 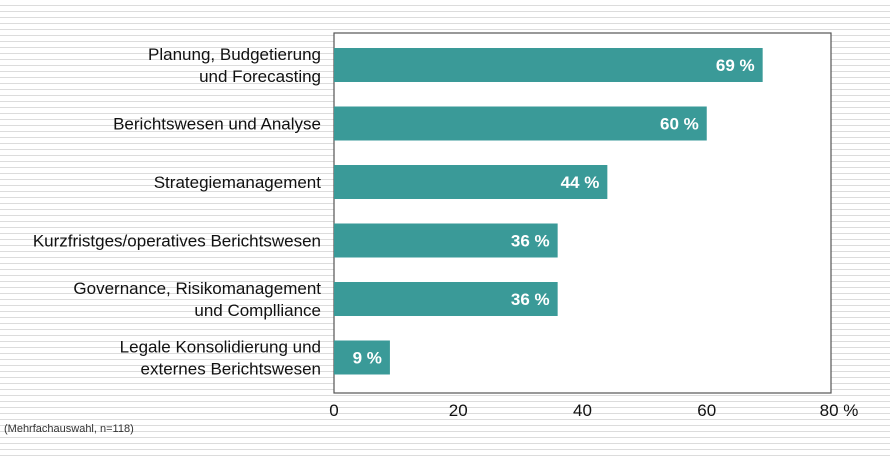 I want to click on value-label-3: 36 %, so click(x=530, y=241).